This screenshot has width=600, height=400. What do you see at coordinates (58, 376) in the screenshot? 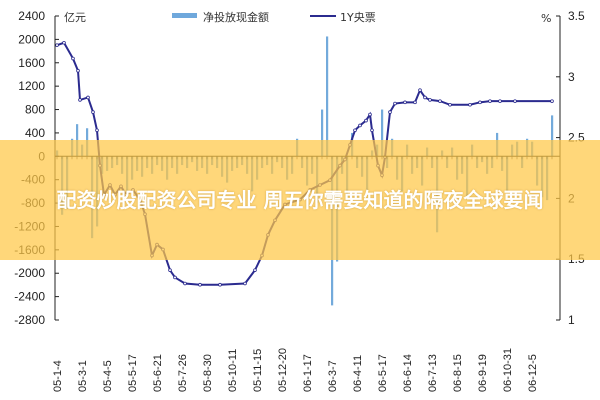
I see `x-tick-label: 05-1-4` at bounding box center [58, 376].